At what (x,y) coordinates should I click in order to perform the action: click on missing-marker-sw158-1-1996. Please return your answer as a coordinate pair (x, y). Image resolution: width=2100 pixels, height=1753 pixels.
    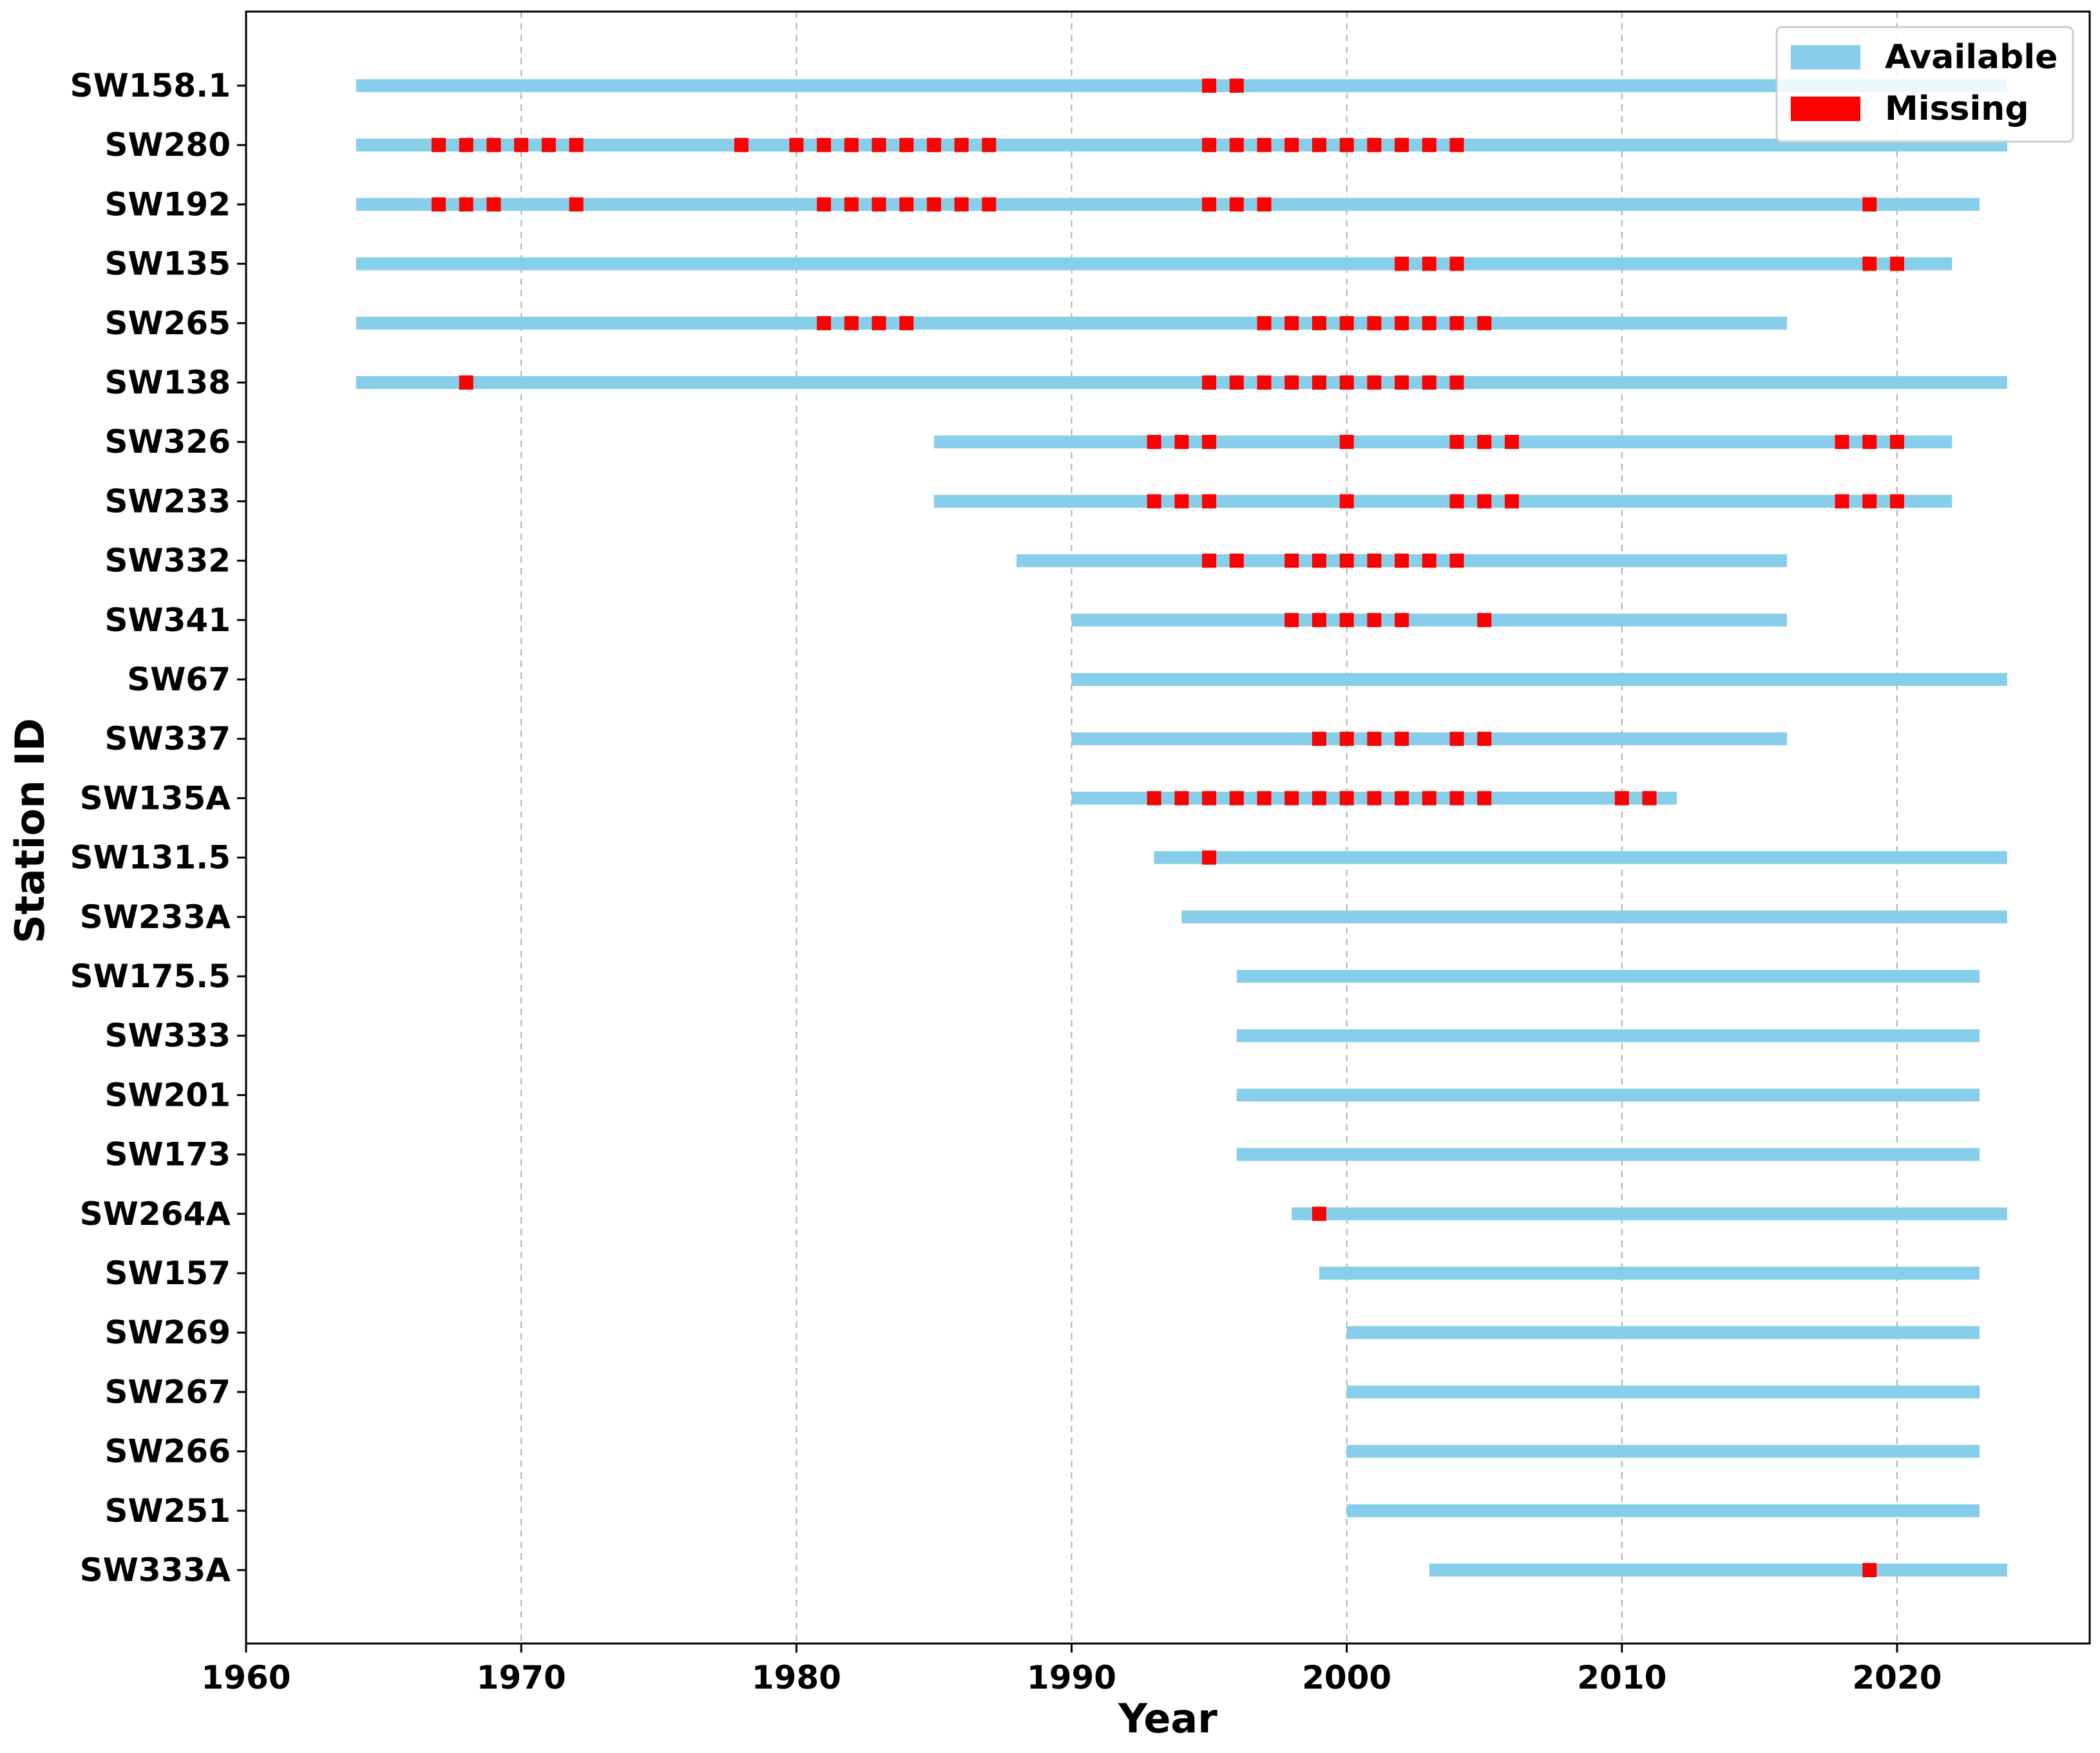
    Looking at the image, I should click on (1236, 86).